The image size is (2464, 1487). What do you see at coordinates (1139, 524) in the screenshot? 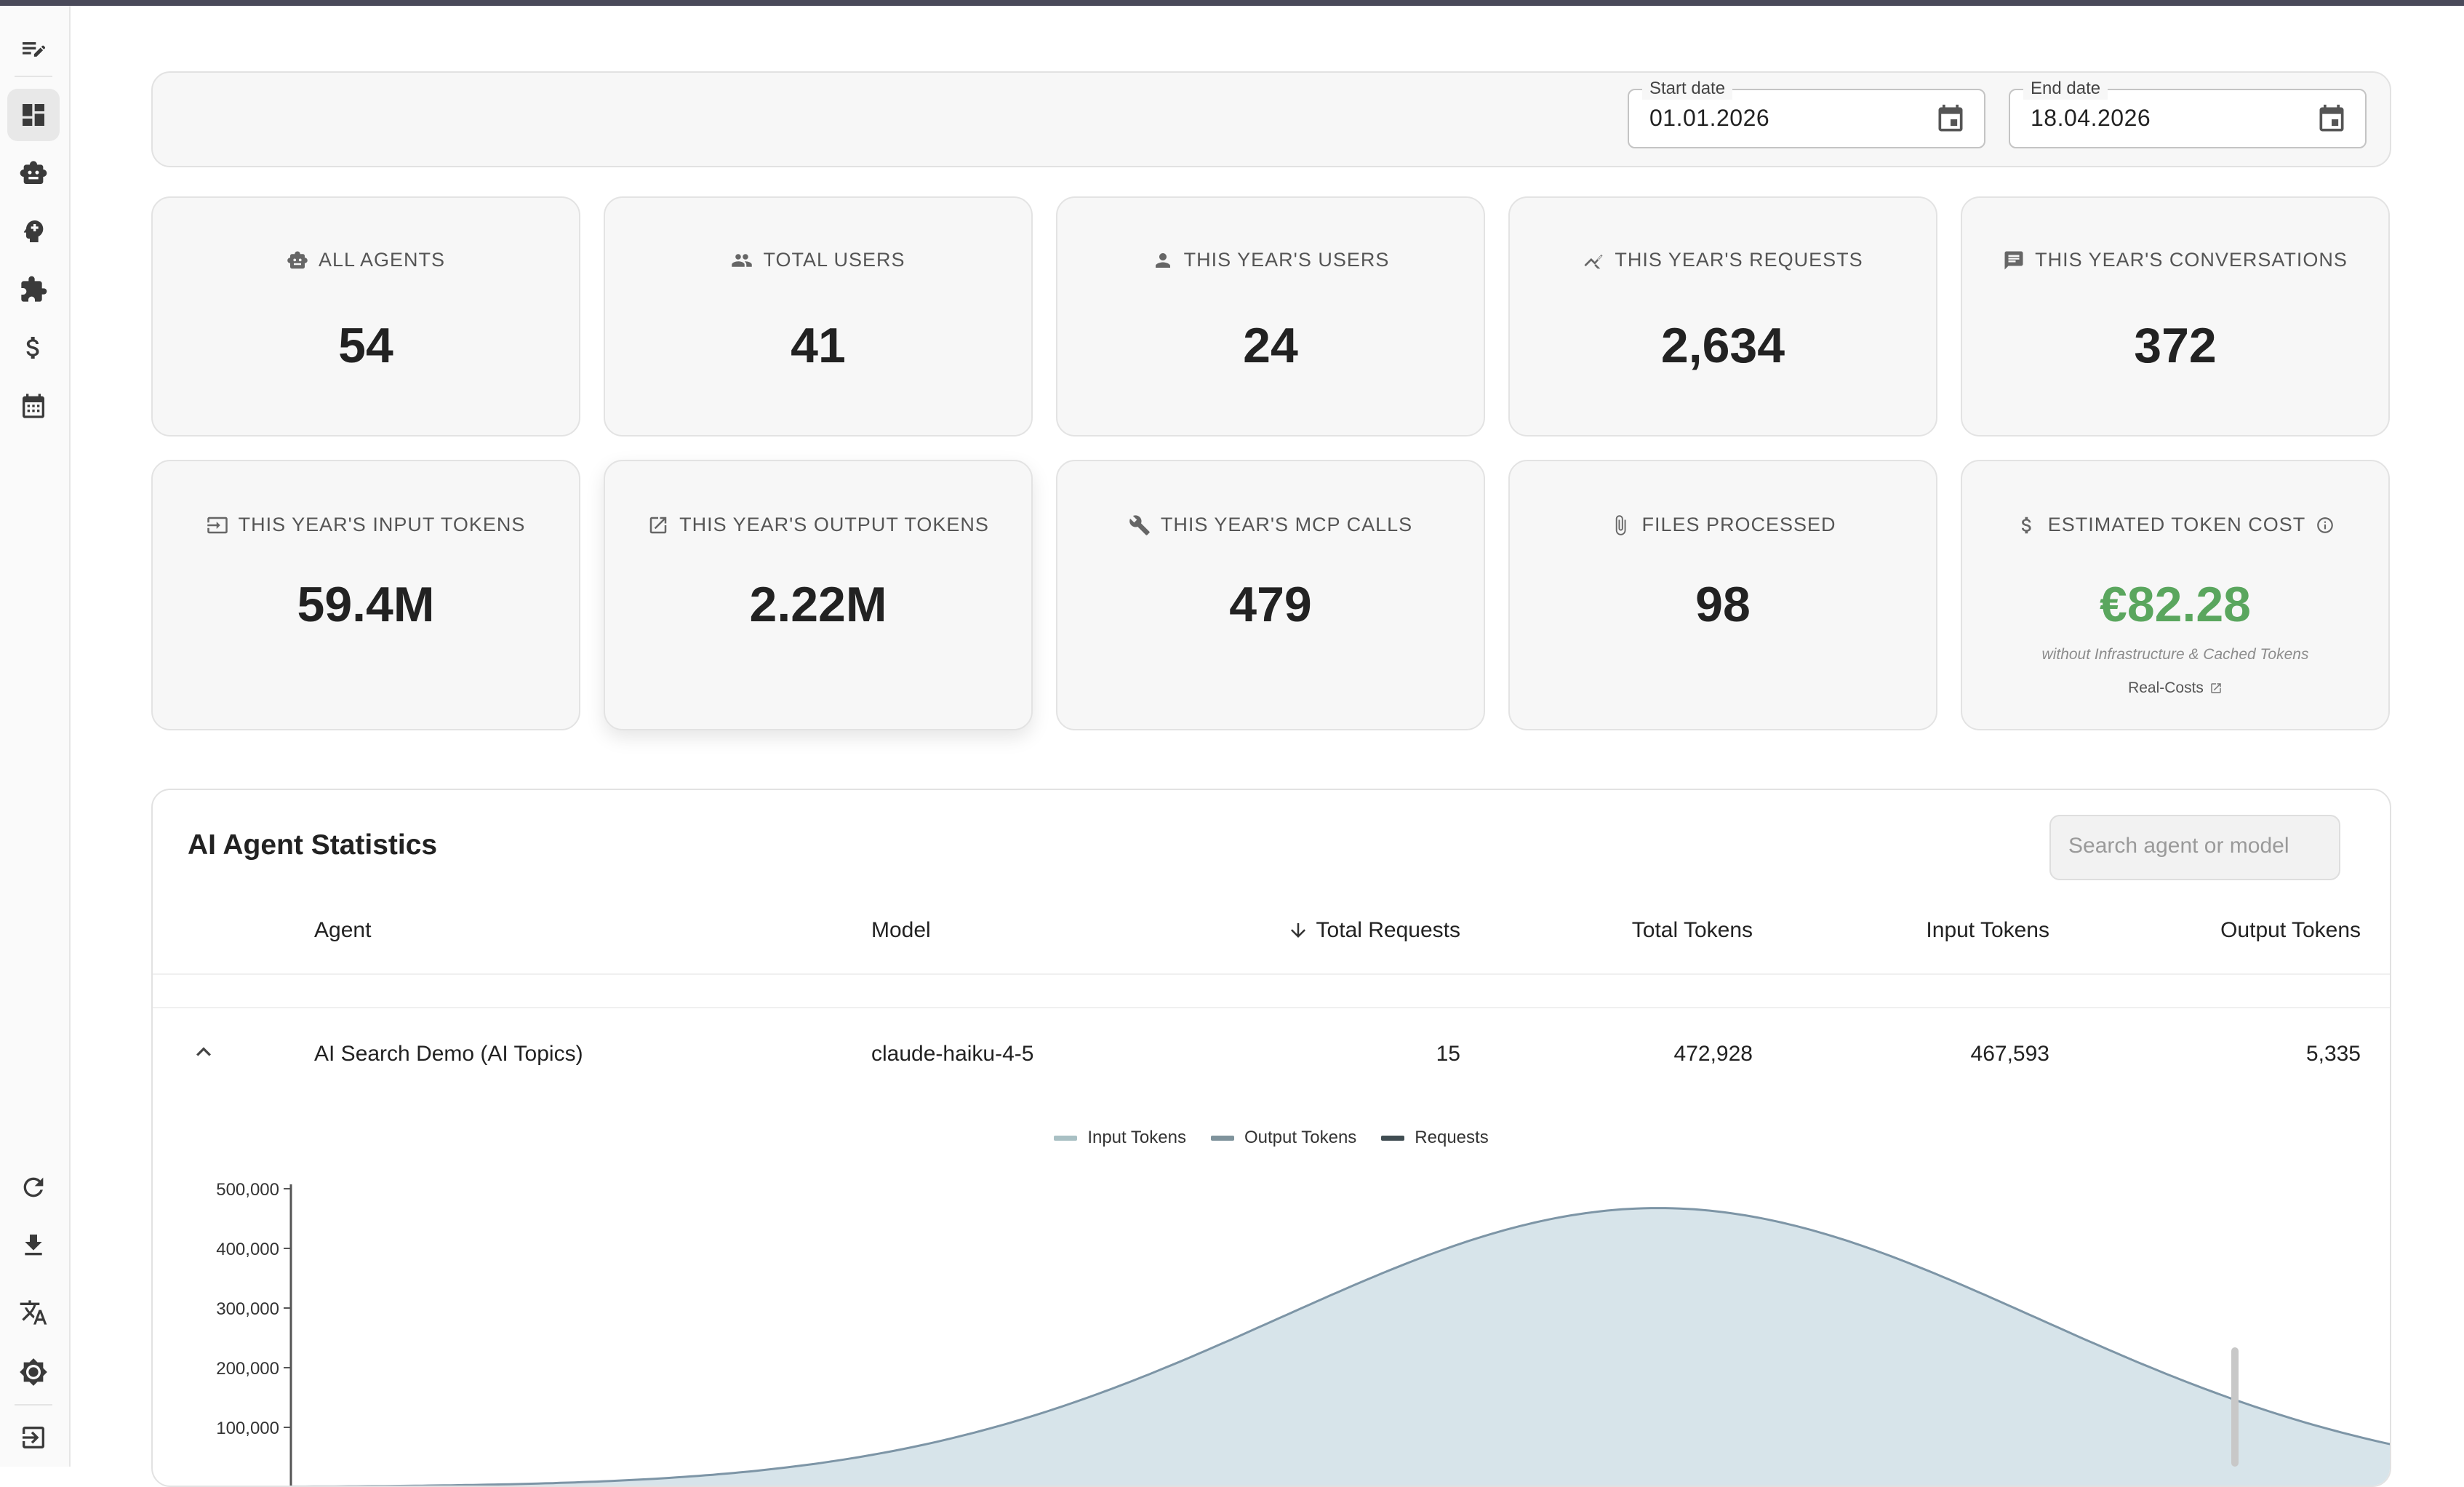
I see `wrench-icon` at bounding box center [1139, 524].